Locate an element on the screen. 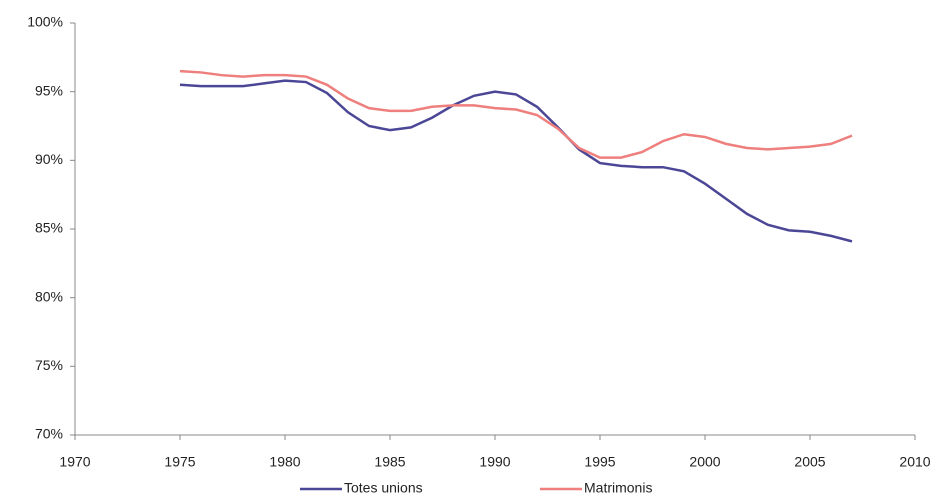 The width and height of the screenshot is (934, 497). y-tick-label: 95% is located at coordinates (49, 90).